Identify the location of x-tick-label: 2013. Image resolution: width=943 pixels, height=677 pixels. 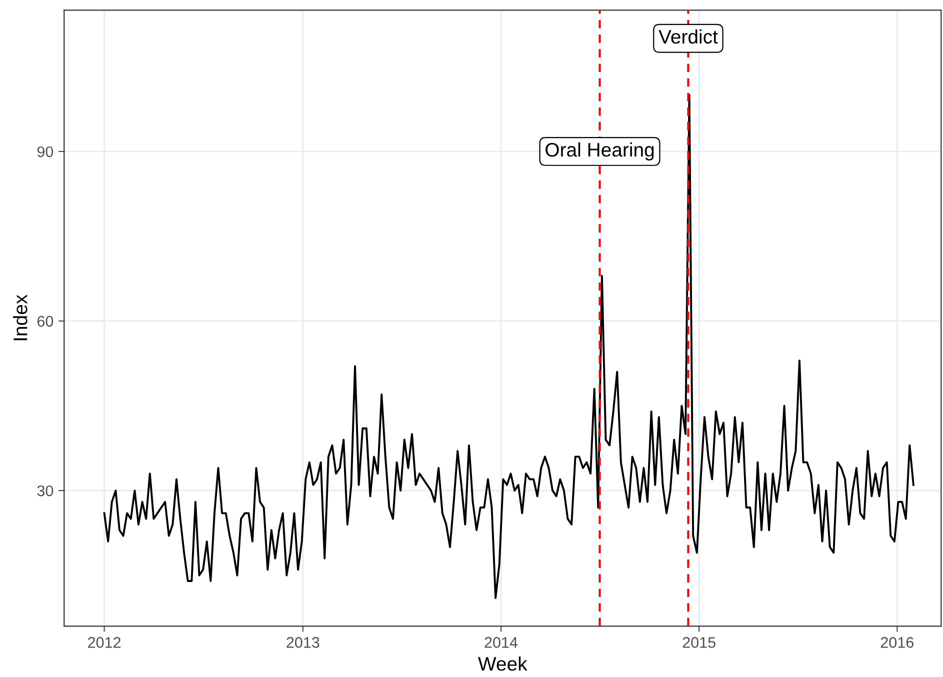
(303, 642).